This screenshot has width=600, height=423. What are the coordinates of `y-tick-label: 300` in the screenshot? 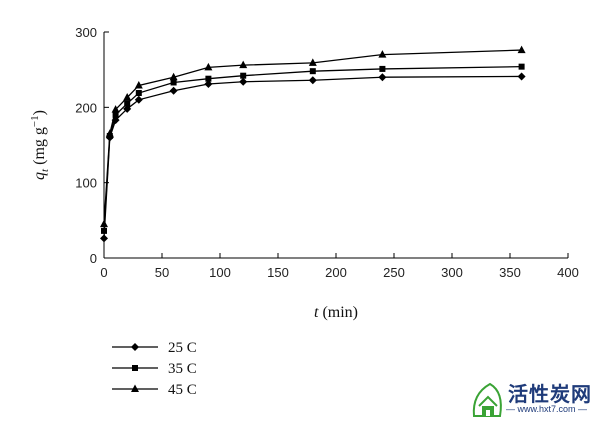 It's located at (86, 32).